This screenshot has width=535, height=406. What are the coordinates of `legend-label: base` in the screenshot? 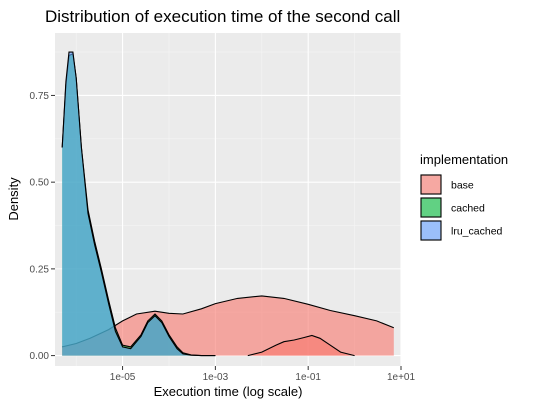 It's located at (462, 186).